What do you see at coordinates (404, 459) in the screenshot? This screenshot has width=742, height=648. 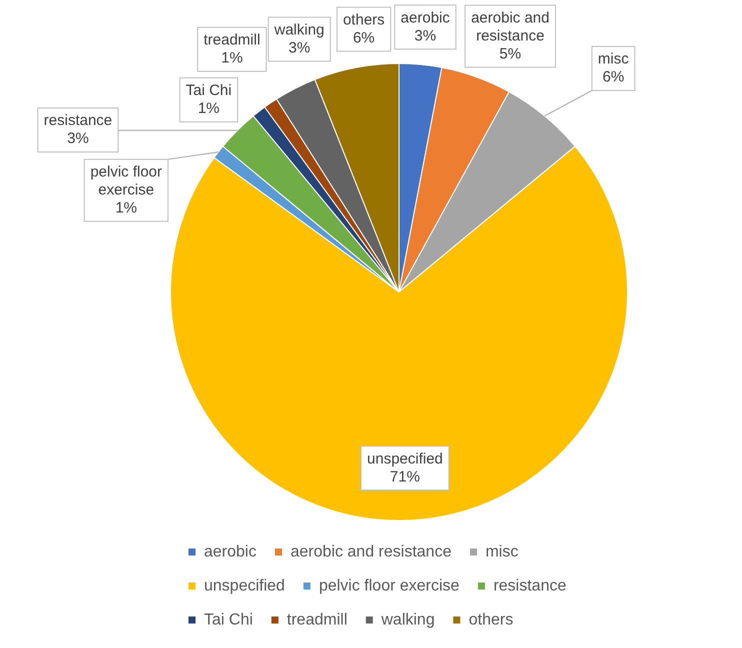 I see `slice-label: unspecified` at bounding box center [404, 459].